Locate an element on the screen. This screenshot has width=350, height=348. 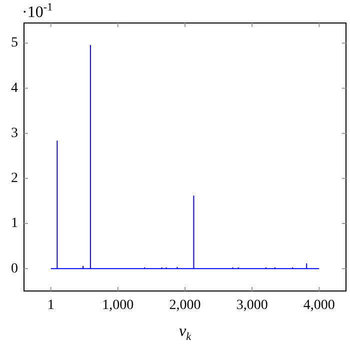
y-tick-label: 0 is located at coordinates (14, 268).